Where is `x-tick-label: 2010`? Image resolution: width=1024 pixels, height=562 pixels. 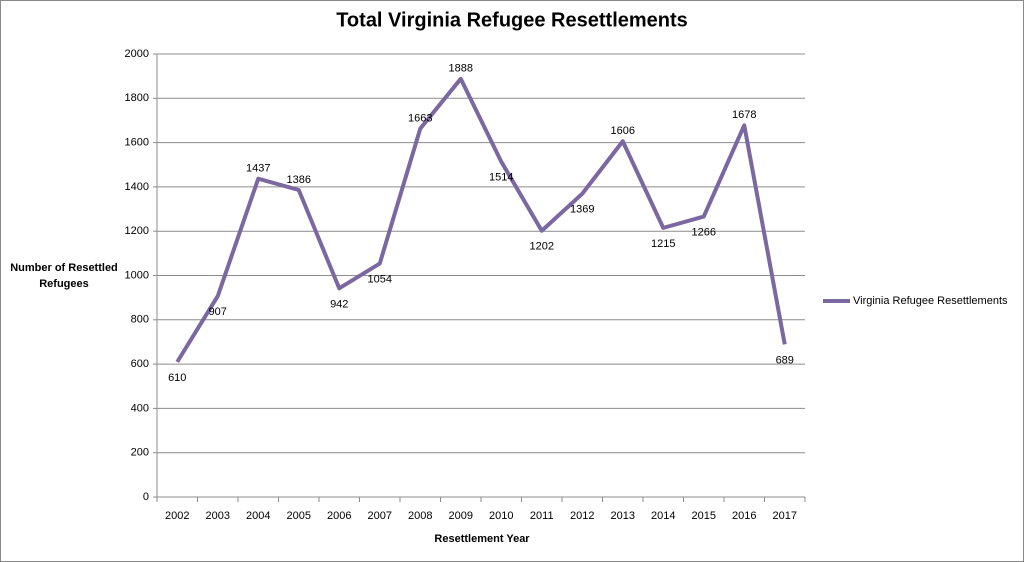
x-tick-label: 2010 is located at coordinates (501, 516).